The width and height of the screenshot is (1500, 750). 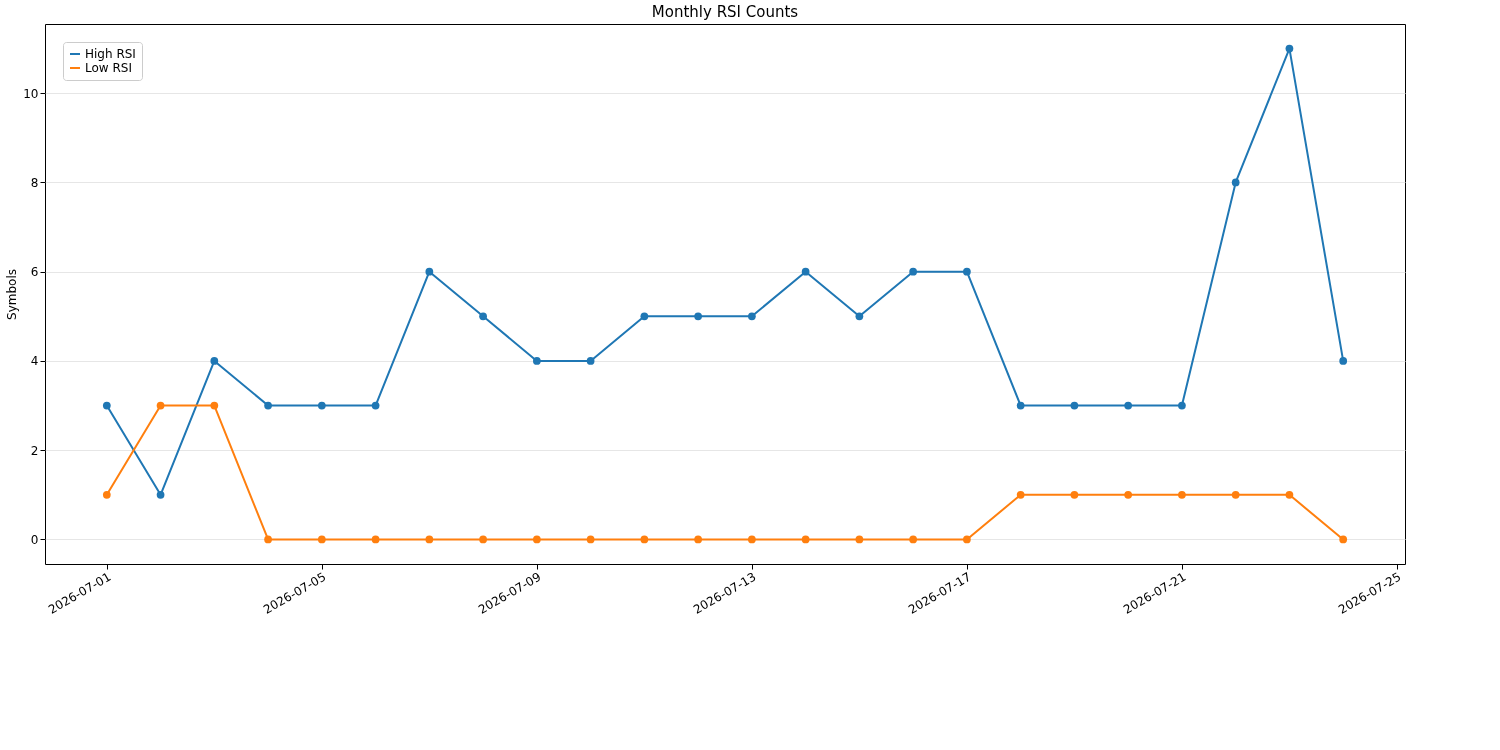 What do you see at coordinates (34, 361) in the screenshot?
I see `y-tick-label: 4` at bounding box center [34, 361].